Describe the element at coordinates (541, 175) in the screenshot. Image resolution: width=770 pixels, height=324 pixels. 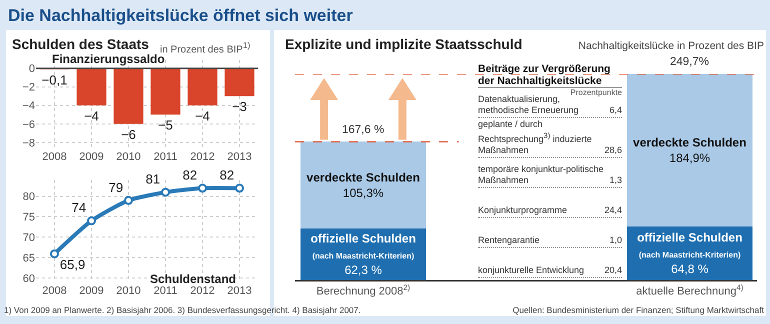
I see `category-label: temporäre konjunktur-politische Maßnahmen` at that location.